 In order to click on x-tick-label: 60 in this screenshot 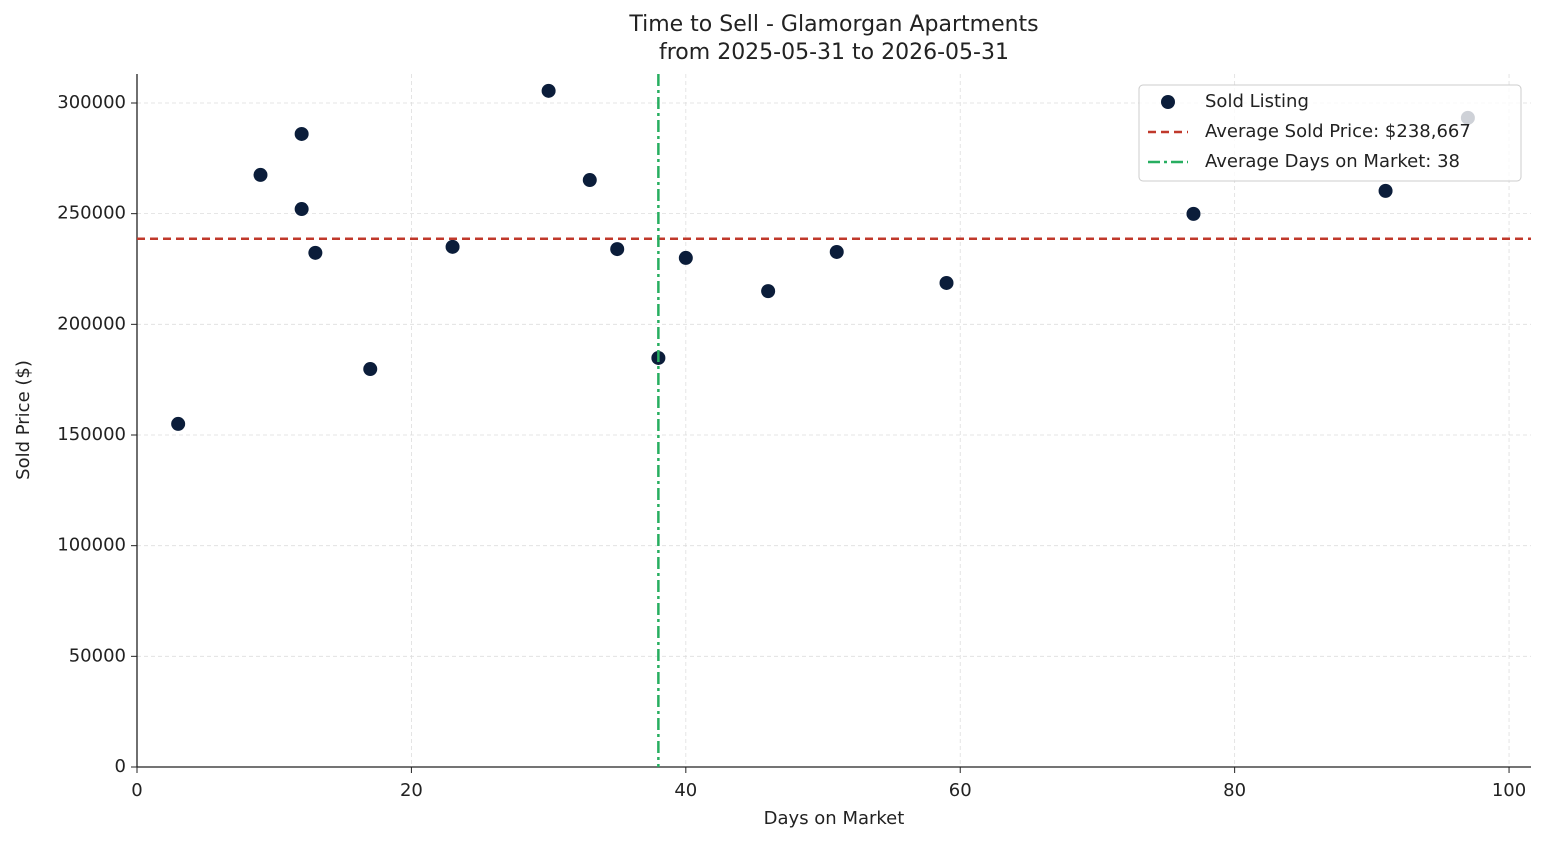, I will do `click(960, 790)`.